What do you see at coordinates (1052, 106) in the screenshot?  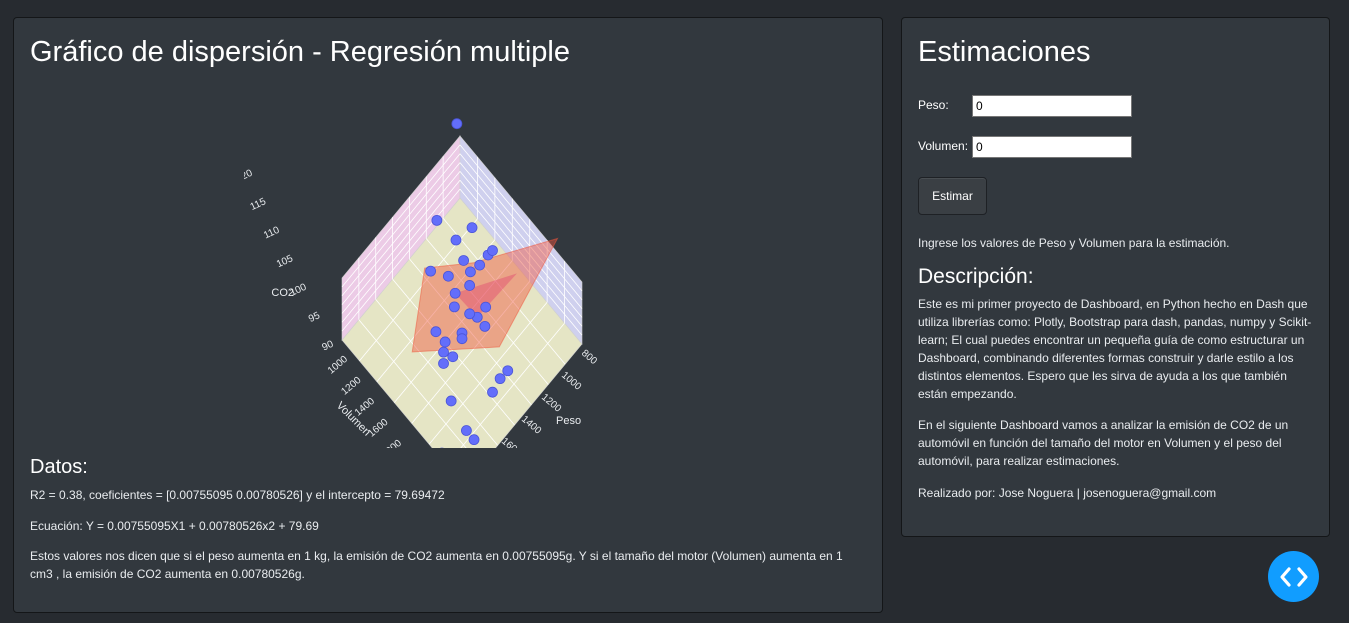 I see `peso-input` at bounding box center [1052, 106].